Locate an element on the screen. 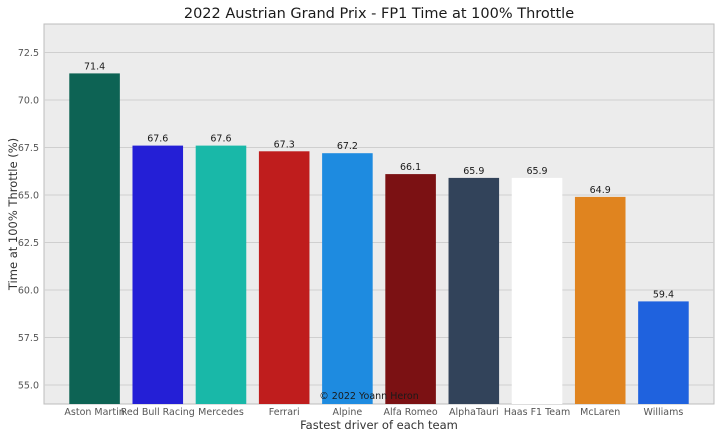 The image size is (721, 438). y-tick-label: 72.5 is located at coordinates (28, 53).